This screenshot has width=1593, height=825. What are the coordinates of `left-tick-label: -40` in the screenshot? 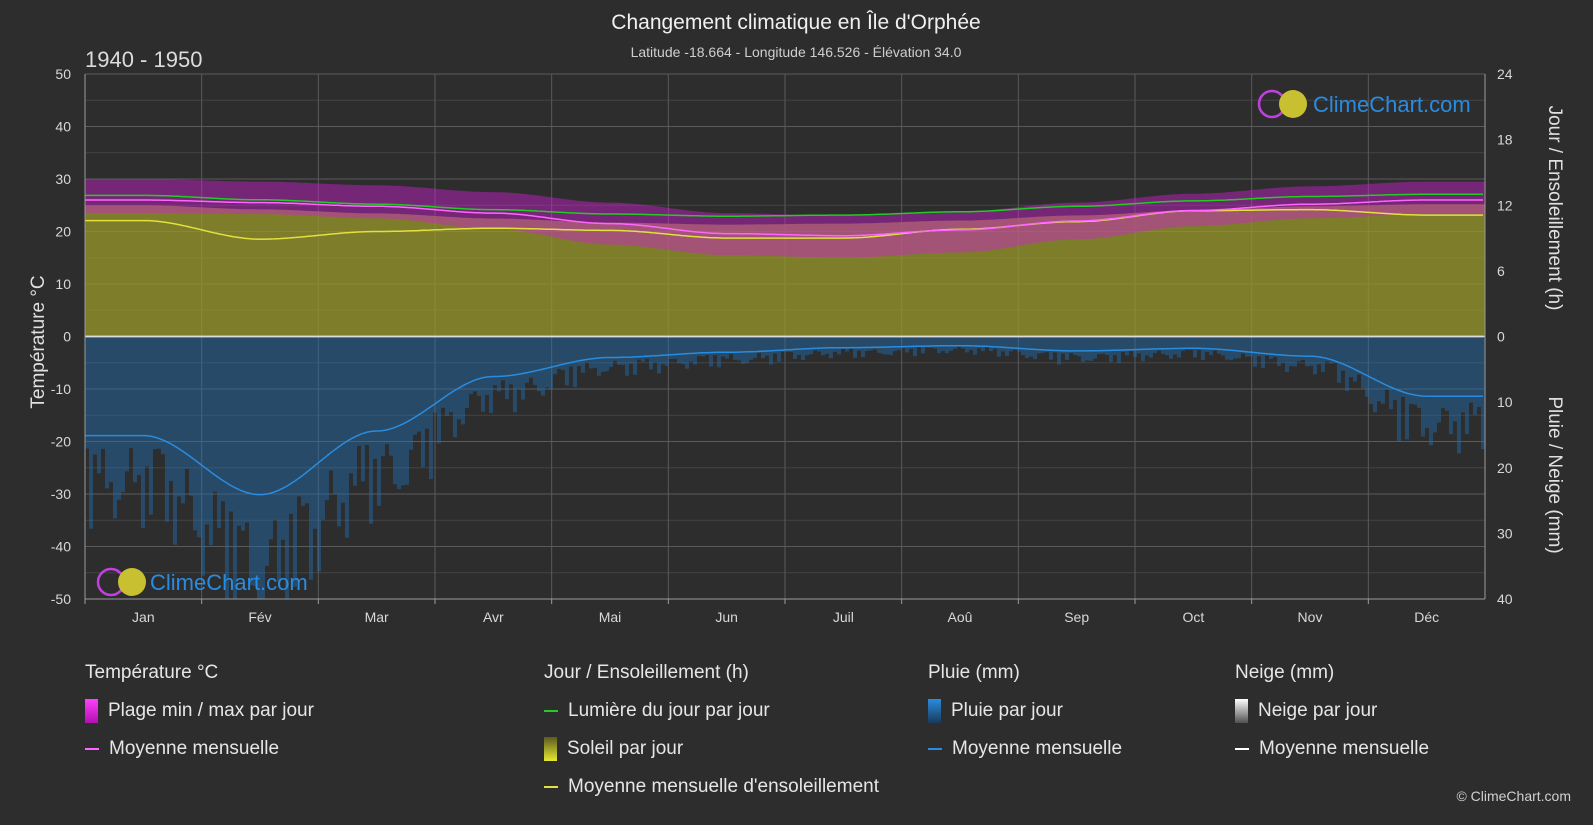 It's located at (61, 547).